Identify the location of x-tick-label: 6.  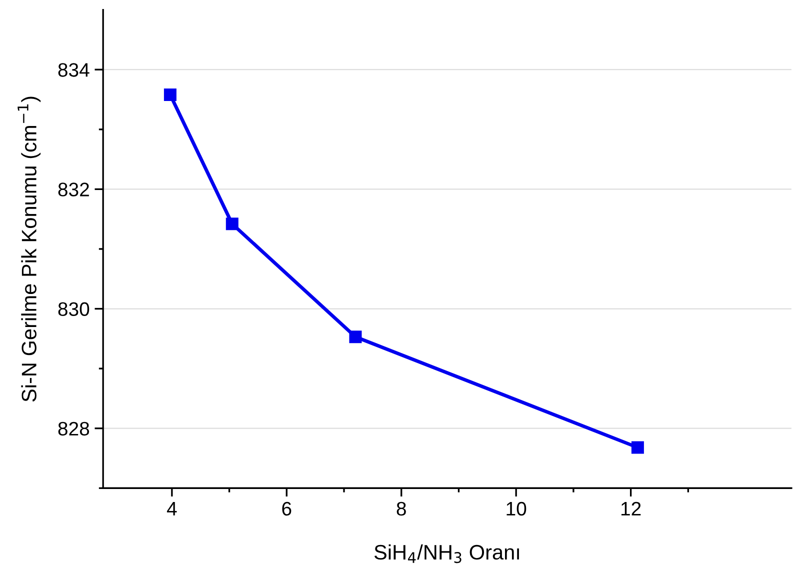
(287, 509).